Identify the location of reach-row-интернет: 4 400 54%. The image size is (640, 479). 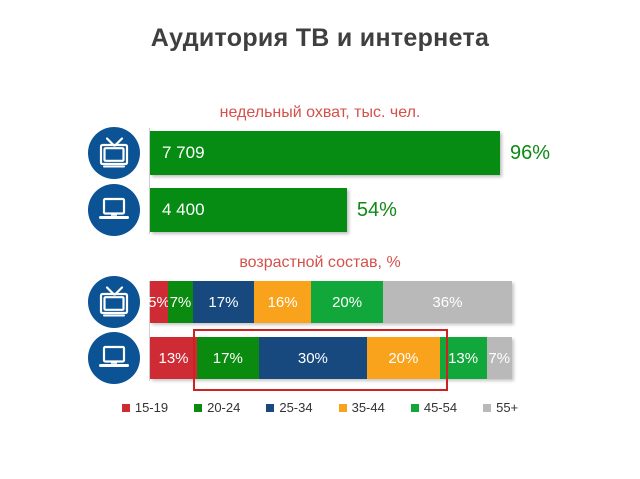
(242, 210).